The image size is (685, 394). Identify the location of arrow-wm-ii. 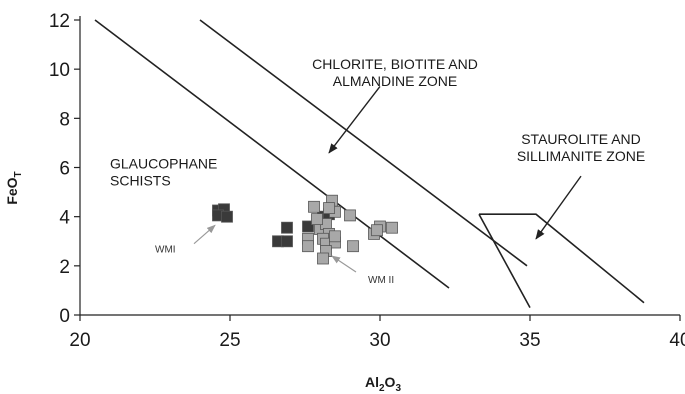
(344, 264).